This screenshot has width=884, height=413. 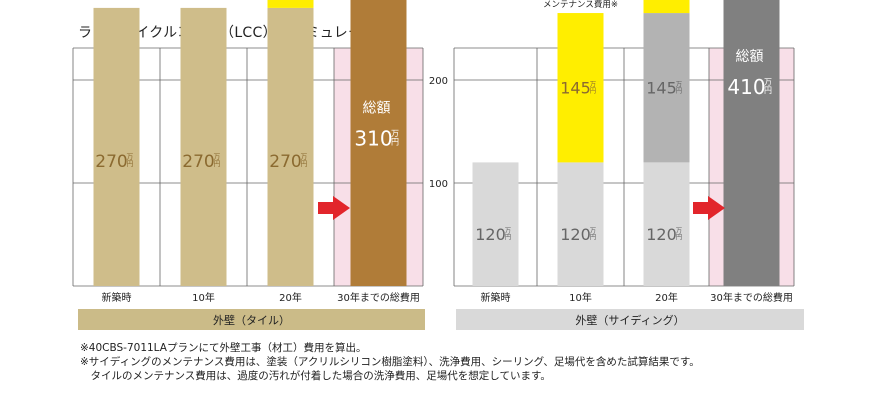 What do you see at coordinates (580, 5) in the screenshot?
I see `maintenance-caption: メンテナンス費用※` at bounding box center [580, 5].